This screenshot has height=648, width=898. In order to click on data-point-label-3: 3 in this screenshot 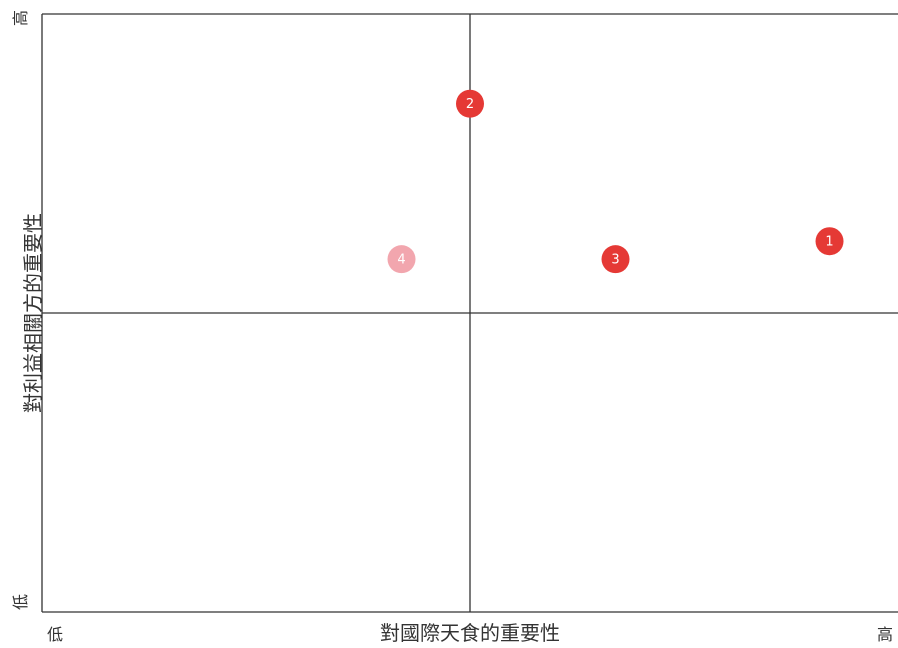, I will do `click(615, 260)`.